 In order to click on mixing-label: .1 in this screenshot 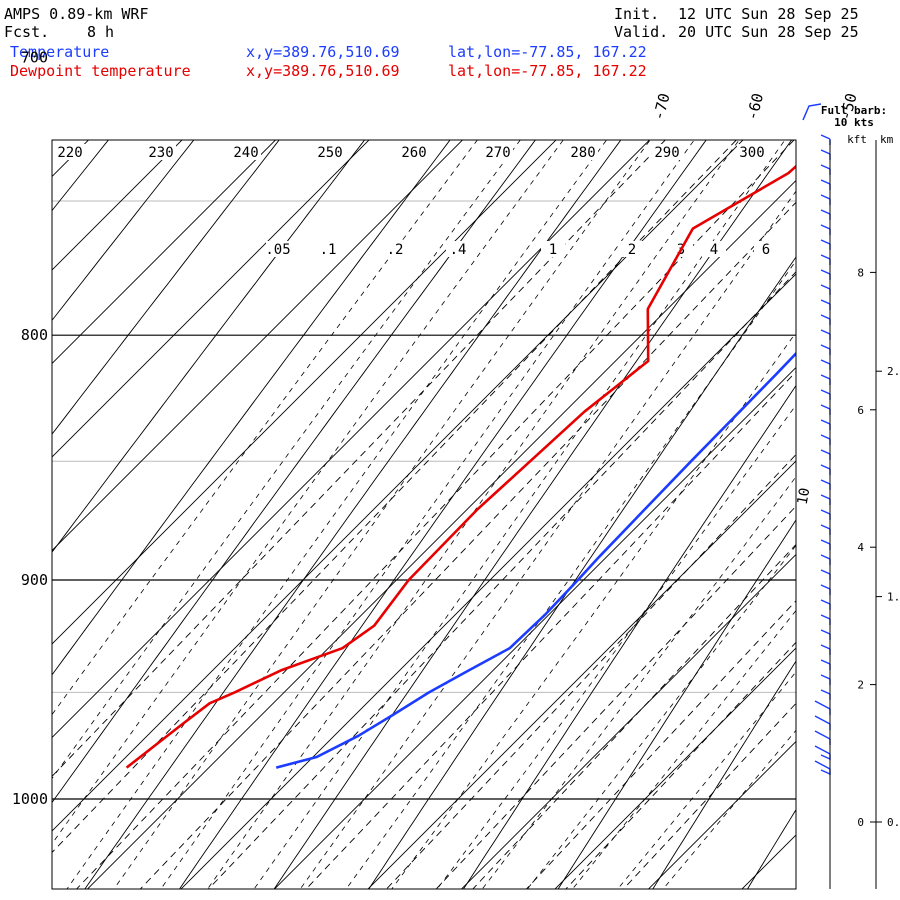, I will do `click(328, 250)`.